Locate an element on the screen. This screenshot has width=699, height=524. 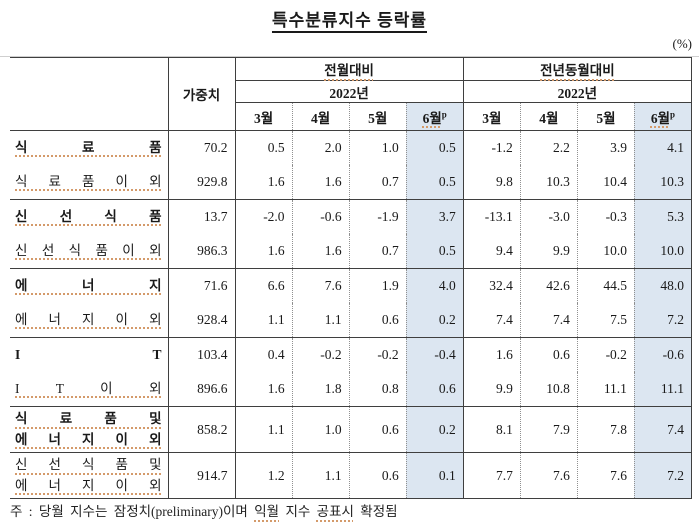
mom-value: -1.9 is located at coordinates (377, 216).